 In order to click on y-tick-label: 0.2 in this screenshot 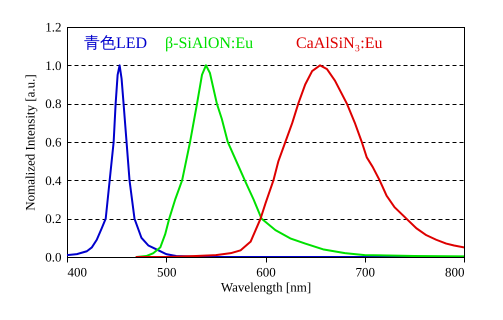, I will do `click(53, 218)`.